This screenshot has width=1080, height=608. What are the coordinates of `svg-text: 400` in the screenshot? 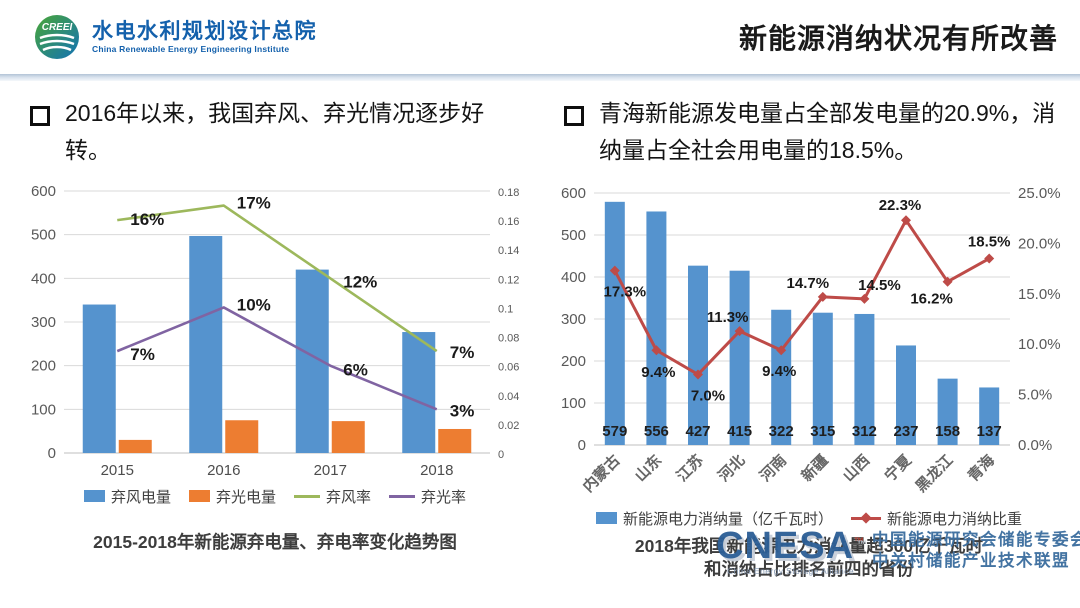 It's located at (573, 277).